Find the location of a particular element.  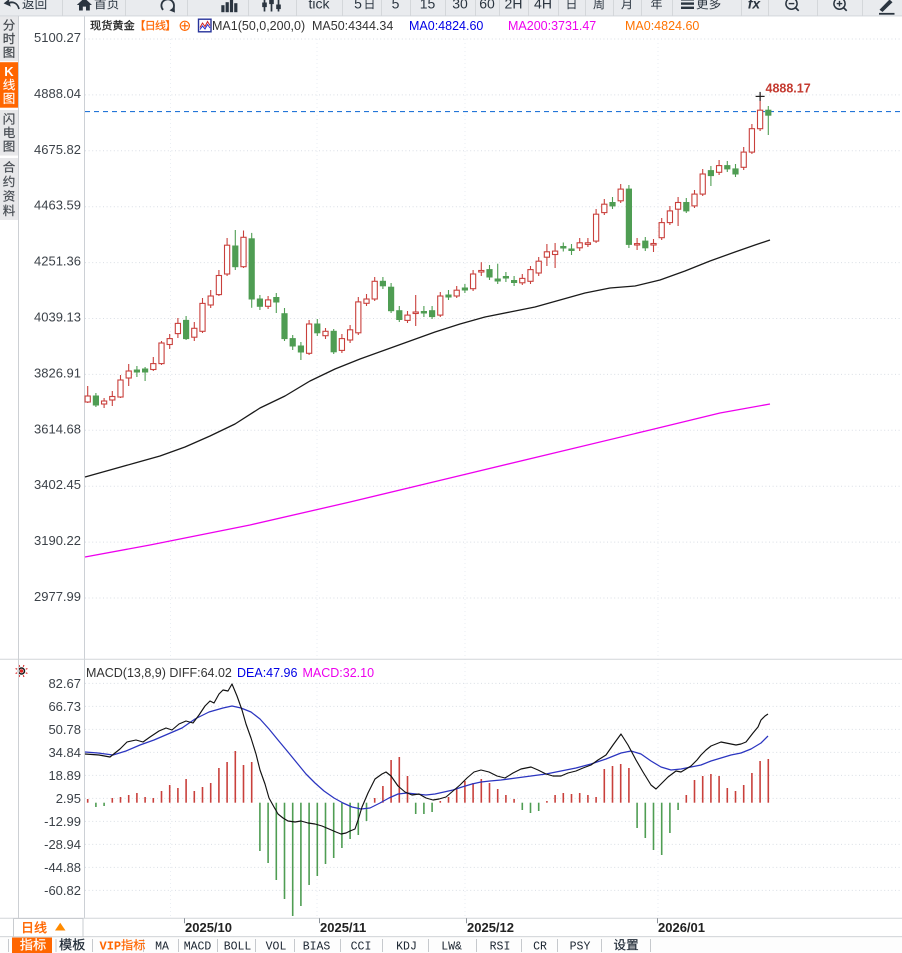

svg-text: tick is located at coordinates (320, 5).